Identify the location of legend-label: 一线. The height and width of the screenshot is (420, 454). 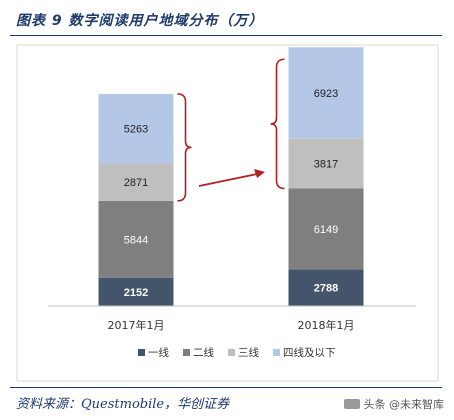
(158, 352).